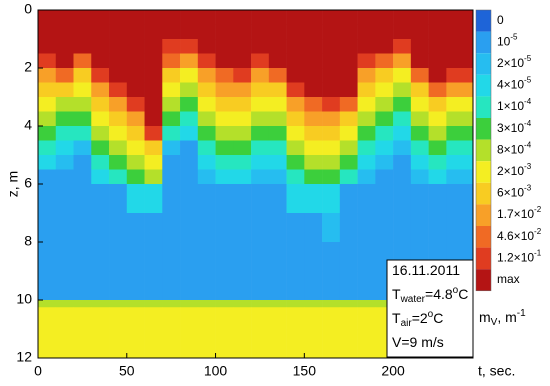 The image size is (550, 386). What do you see at coordinates (538, 231) in the screenshot?
I see `text-part: -2` at bounding box center [538, 231].